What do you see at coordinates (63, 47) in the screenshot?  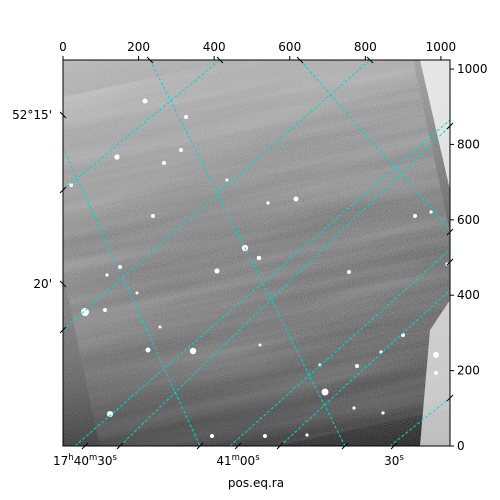 I see `top-tick-label-0: 0` at bounding box center [63, 47].